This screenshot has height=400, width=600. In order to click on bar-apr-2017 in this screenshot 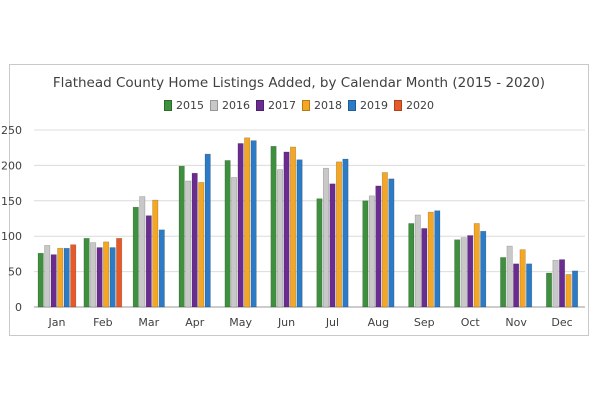, I will do `click(194, 240)`.